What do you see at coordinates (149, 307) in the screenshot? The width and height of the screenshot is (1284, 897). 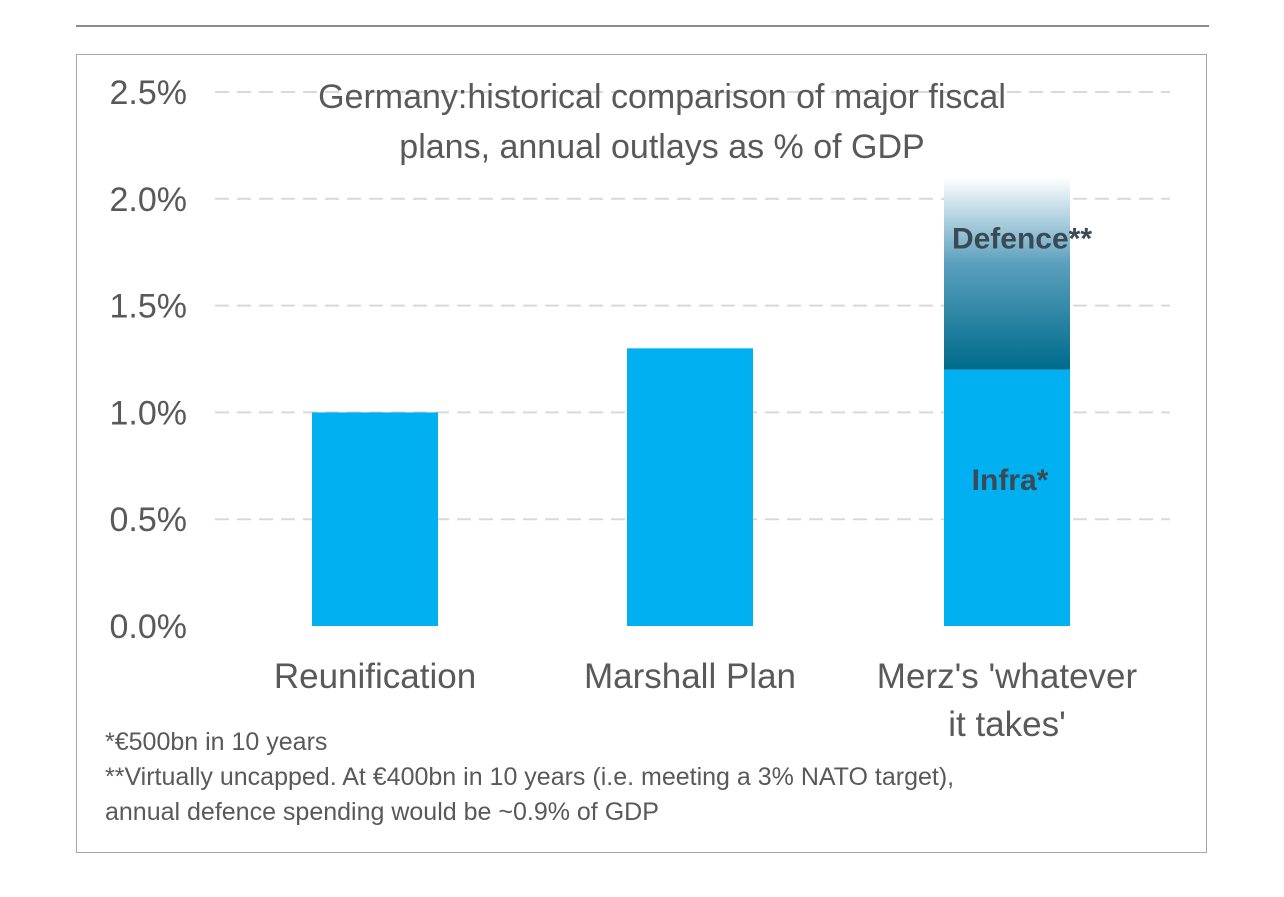 I see `y-tick-label: 1.5%` at bounding box center [149, 307].